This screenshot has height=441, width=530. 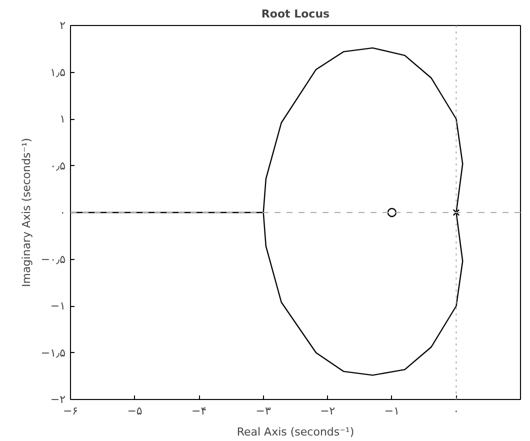 I want to click on y-tick-label: −۰٫۵, so click(x=53, y=259).